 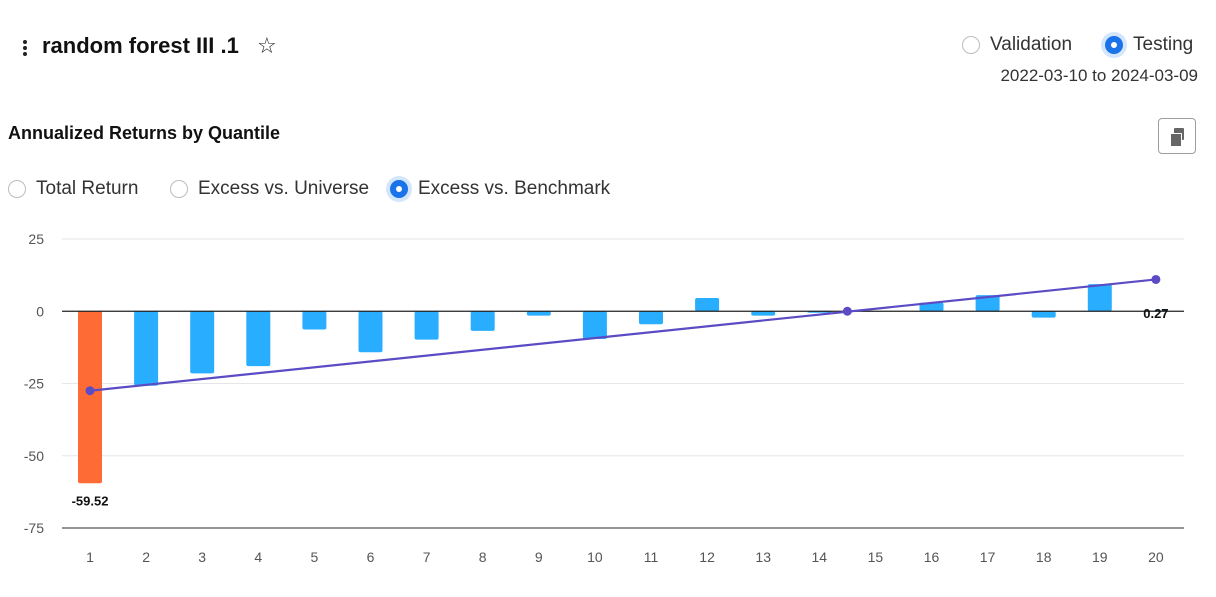 What do you see at coordinates (988, 557) in the screenshot?
I see `x-tick-label: 17` at bounding box center [988, 557].